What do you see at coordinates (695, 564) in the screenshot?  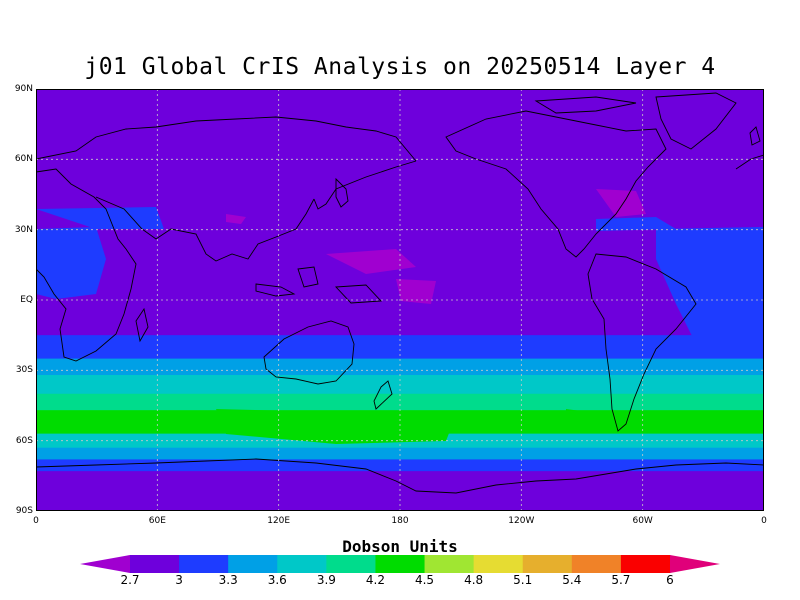 I see `colorbar-high-arrow` at bounding box center [695, 564].